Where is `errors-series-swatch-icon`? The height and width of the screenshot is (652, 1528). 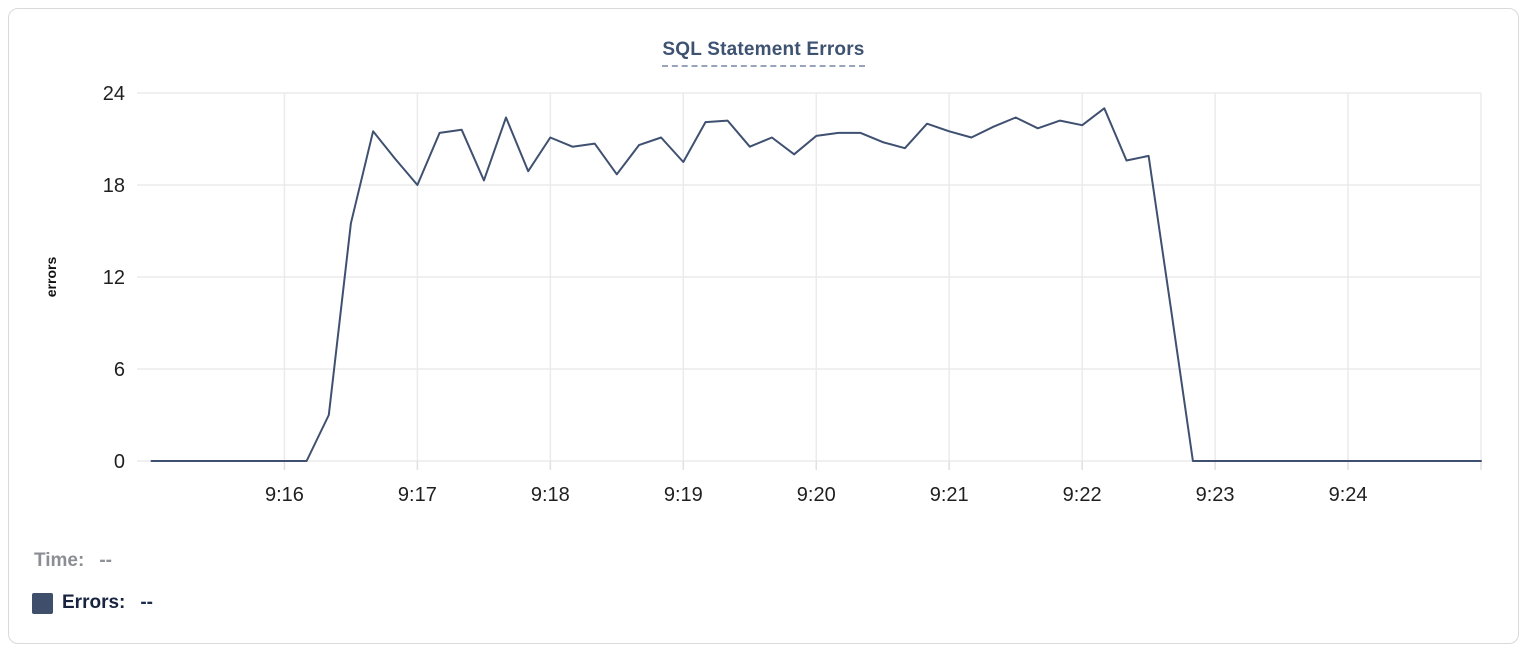
errors-series-swatch-icon is located at coordinates (42, 603).